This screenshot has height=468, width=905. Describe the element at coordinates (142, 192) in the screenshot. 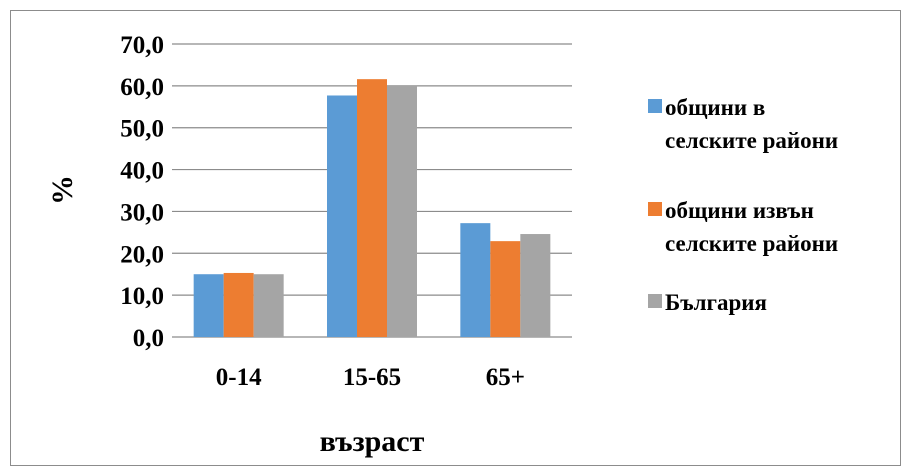

I see `y-tick-labels: 0,0 10,0 20,0 30,0 40,0 50,0 60,0 70,0` at that location.